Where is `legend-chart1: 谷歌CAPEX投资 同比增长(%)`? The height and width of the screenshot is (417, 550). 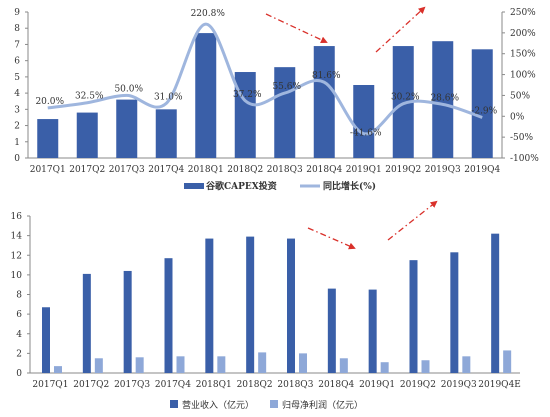
legend-chart1: 谷歌CAPEX投资 同比增长(%) is located at coordinates (280, 186).